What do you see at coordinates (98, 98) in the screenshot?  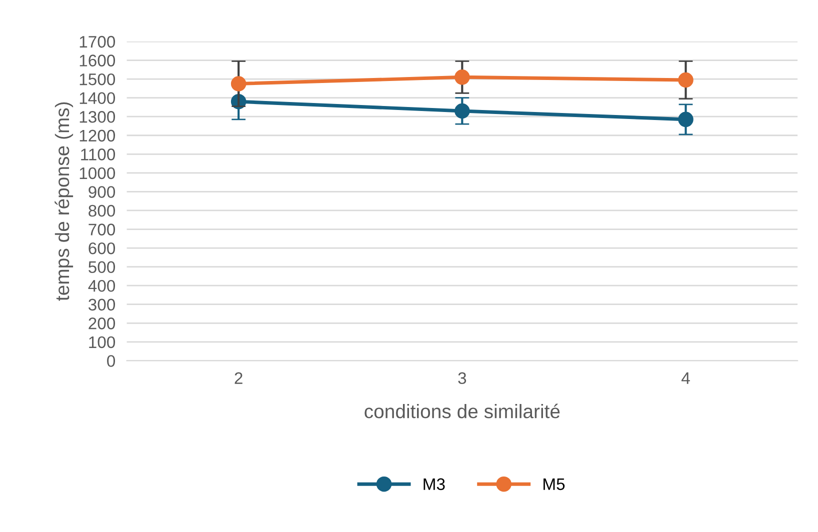 I see `y-tick-label: 1400` at bounding box center [98, 98].